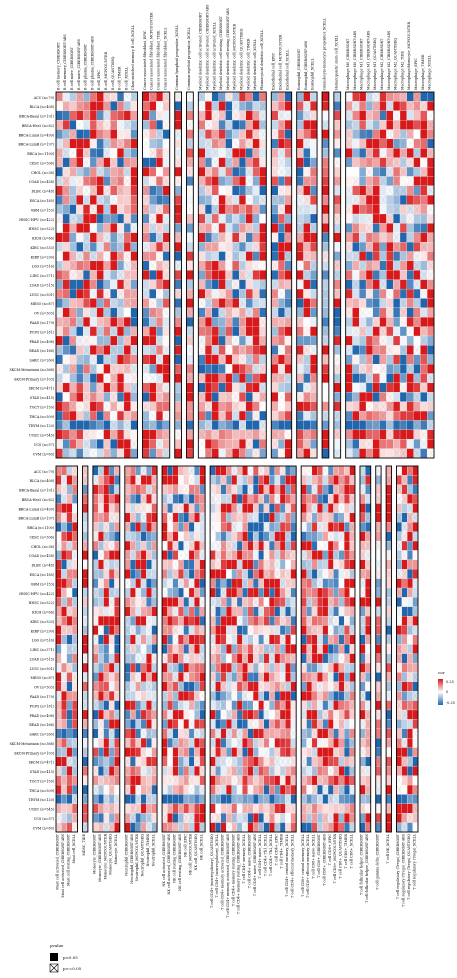 The image size is (457, 978). I want to click on column-label: Neutrophil_CIBERSORT-ABS, so click(132, 858).